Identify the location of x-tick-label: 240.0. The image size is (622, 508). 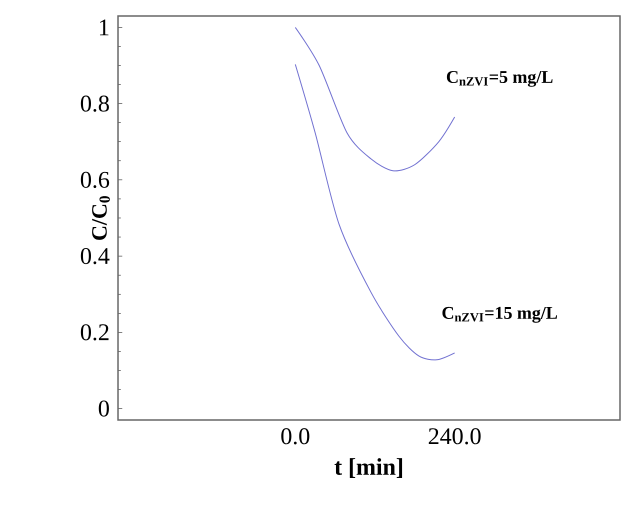
(454, 436).